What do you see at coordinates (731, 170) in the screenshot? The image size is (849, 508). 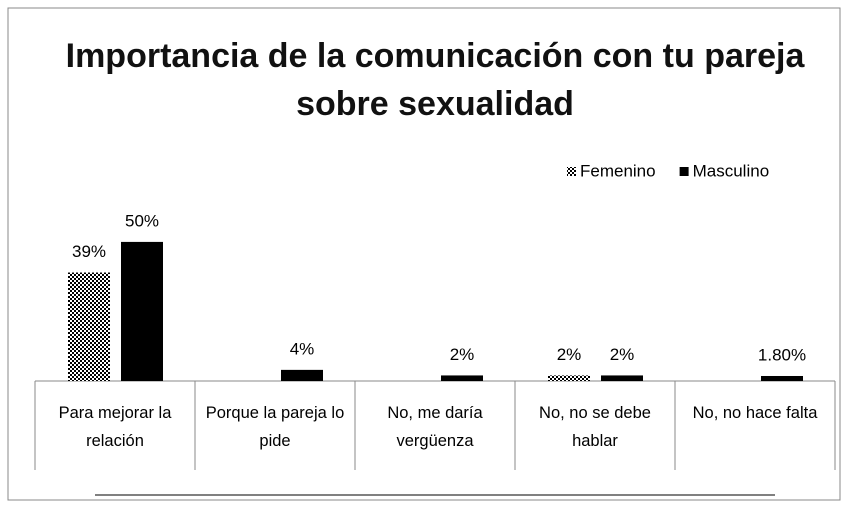 I see `legend-label: Masculino` at bounding box center [731, 170].